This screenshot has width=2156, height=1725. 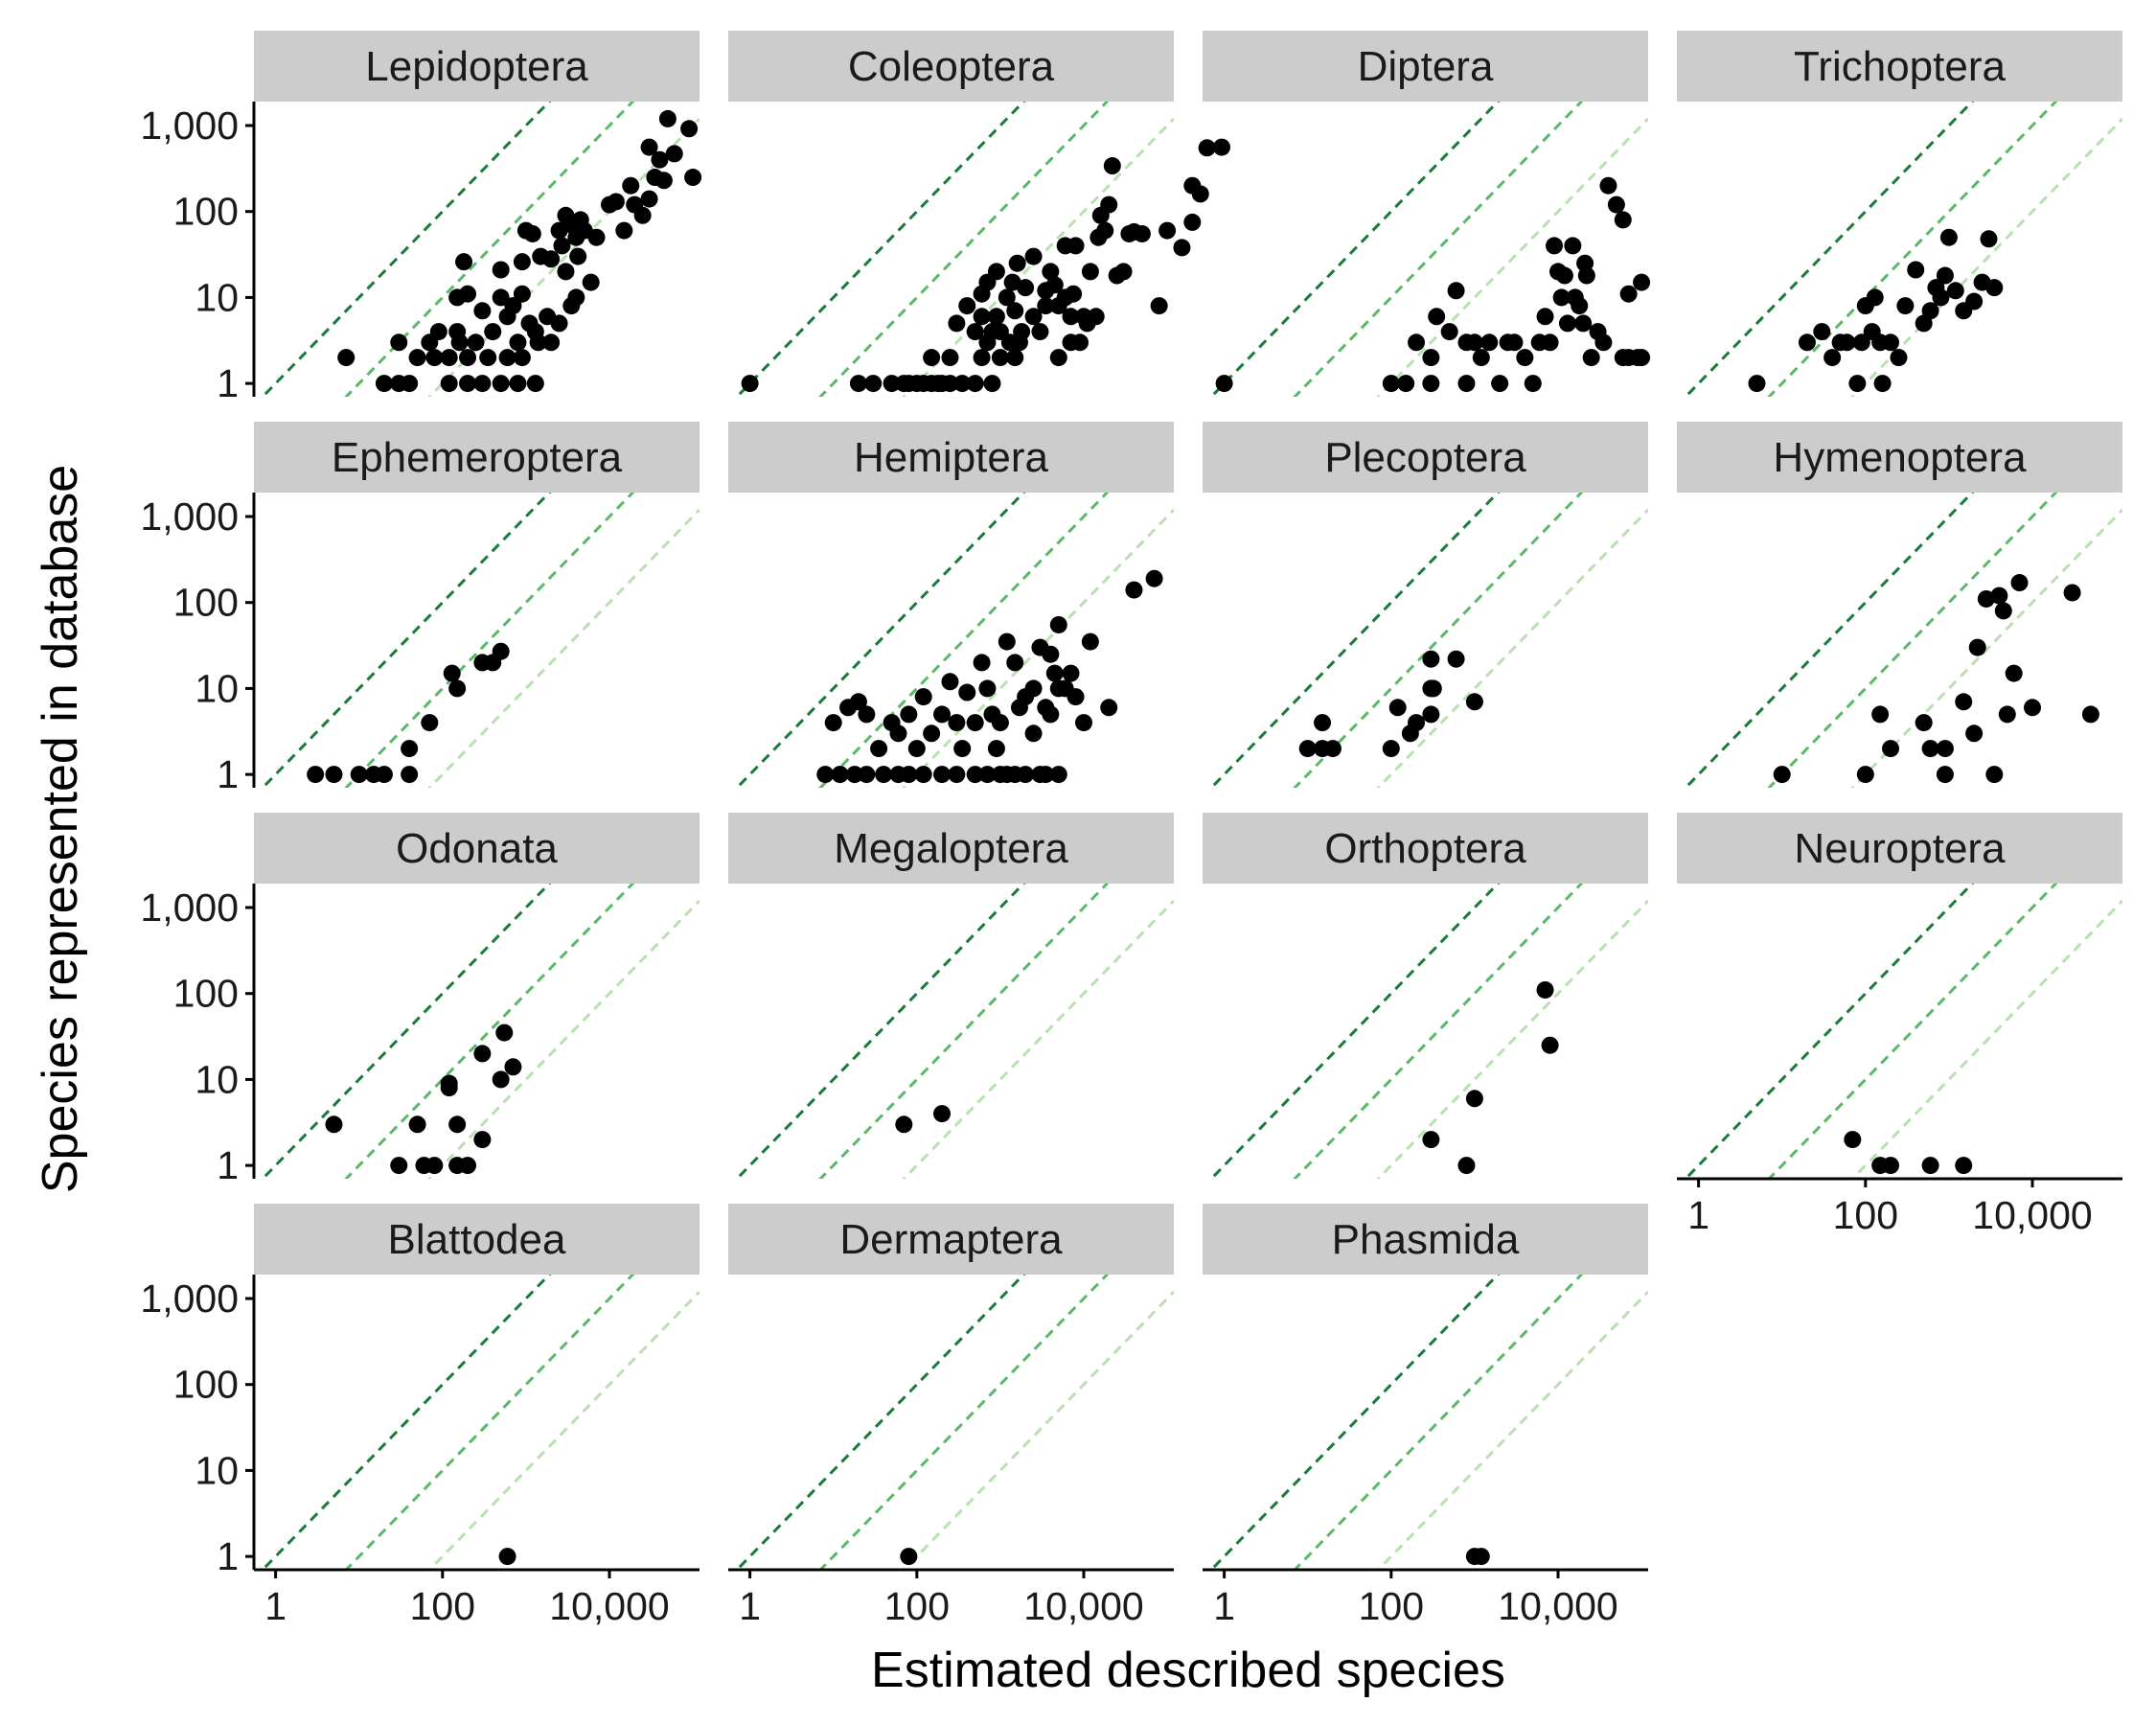 I want to click on x-tick-label: 1, so click(x=750, y=1606).